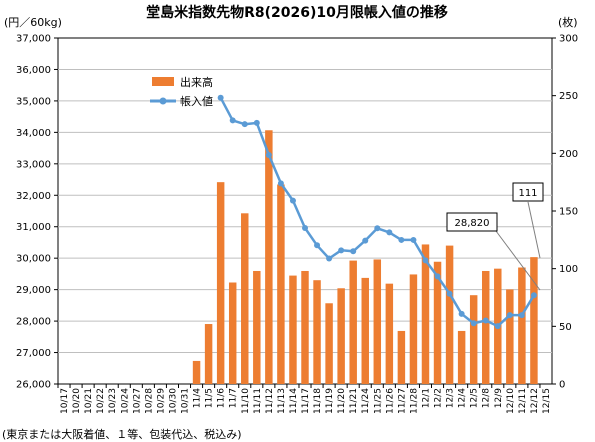  I want to click on x-tick-label: 11/26, so click(390, 401).